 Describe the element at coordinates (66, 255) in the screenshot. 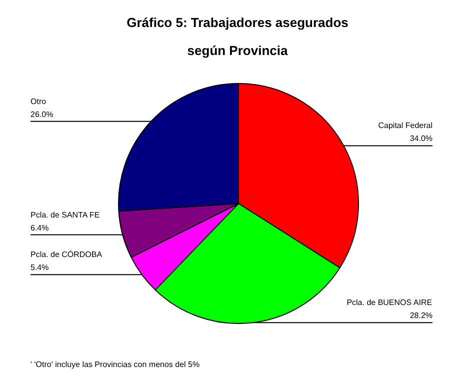

I see `slice-label: Pcla. de CÓRDOBA` at that location.